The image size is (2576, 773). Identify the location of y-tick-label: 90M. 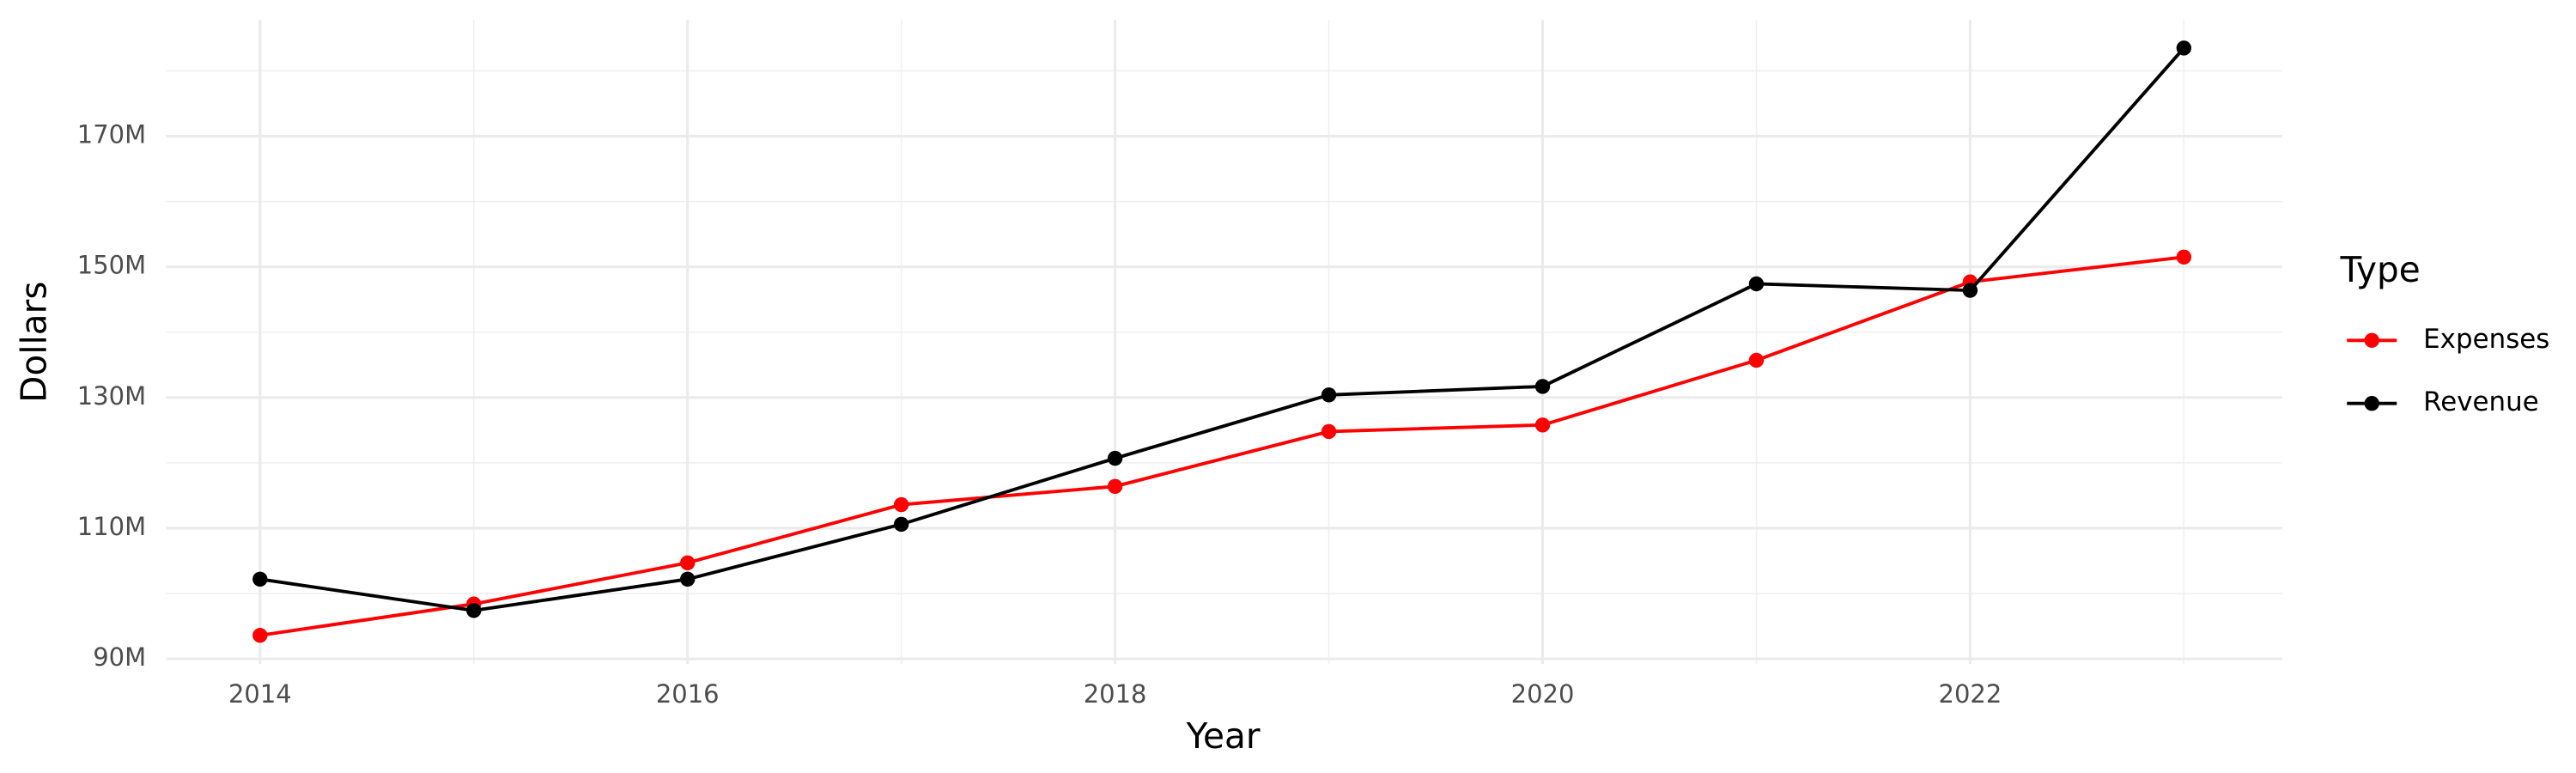
(119, 657).